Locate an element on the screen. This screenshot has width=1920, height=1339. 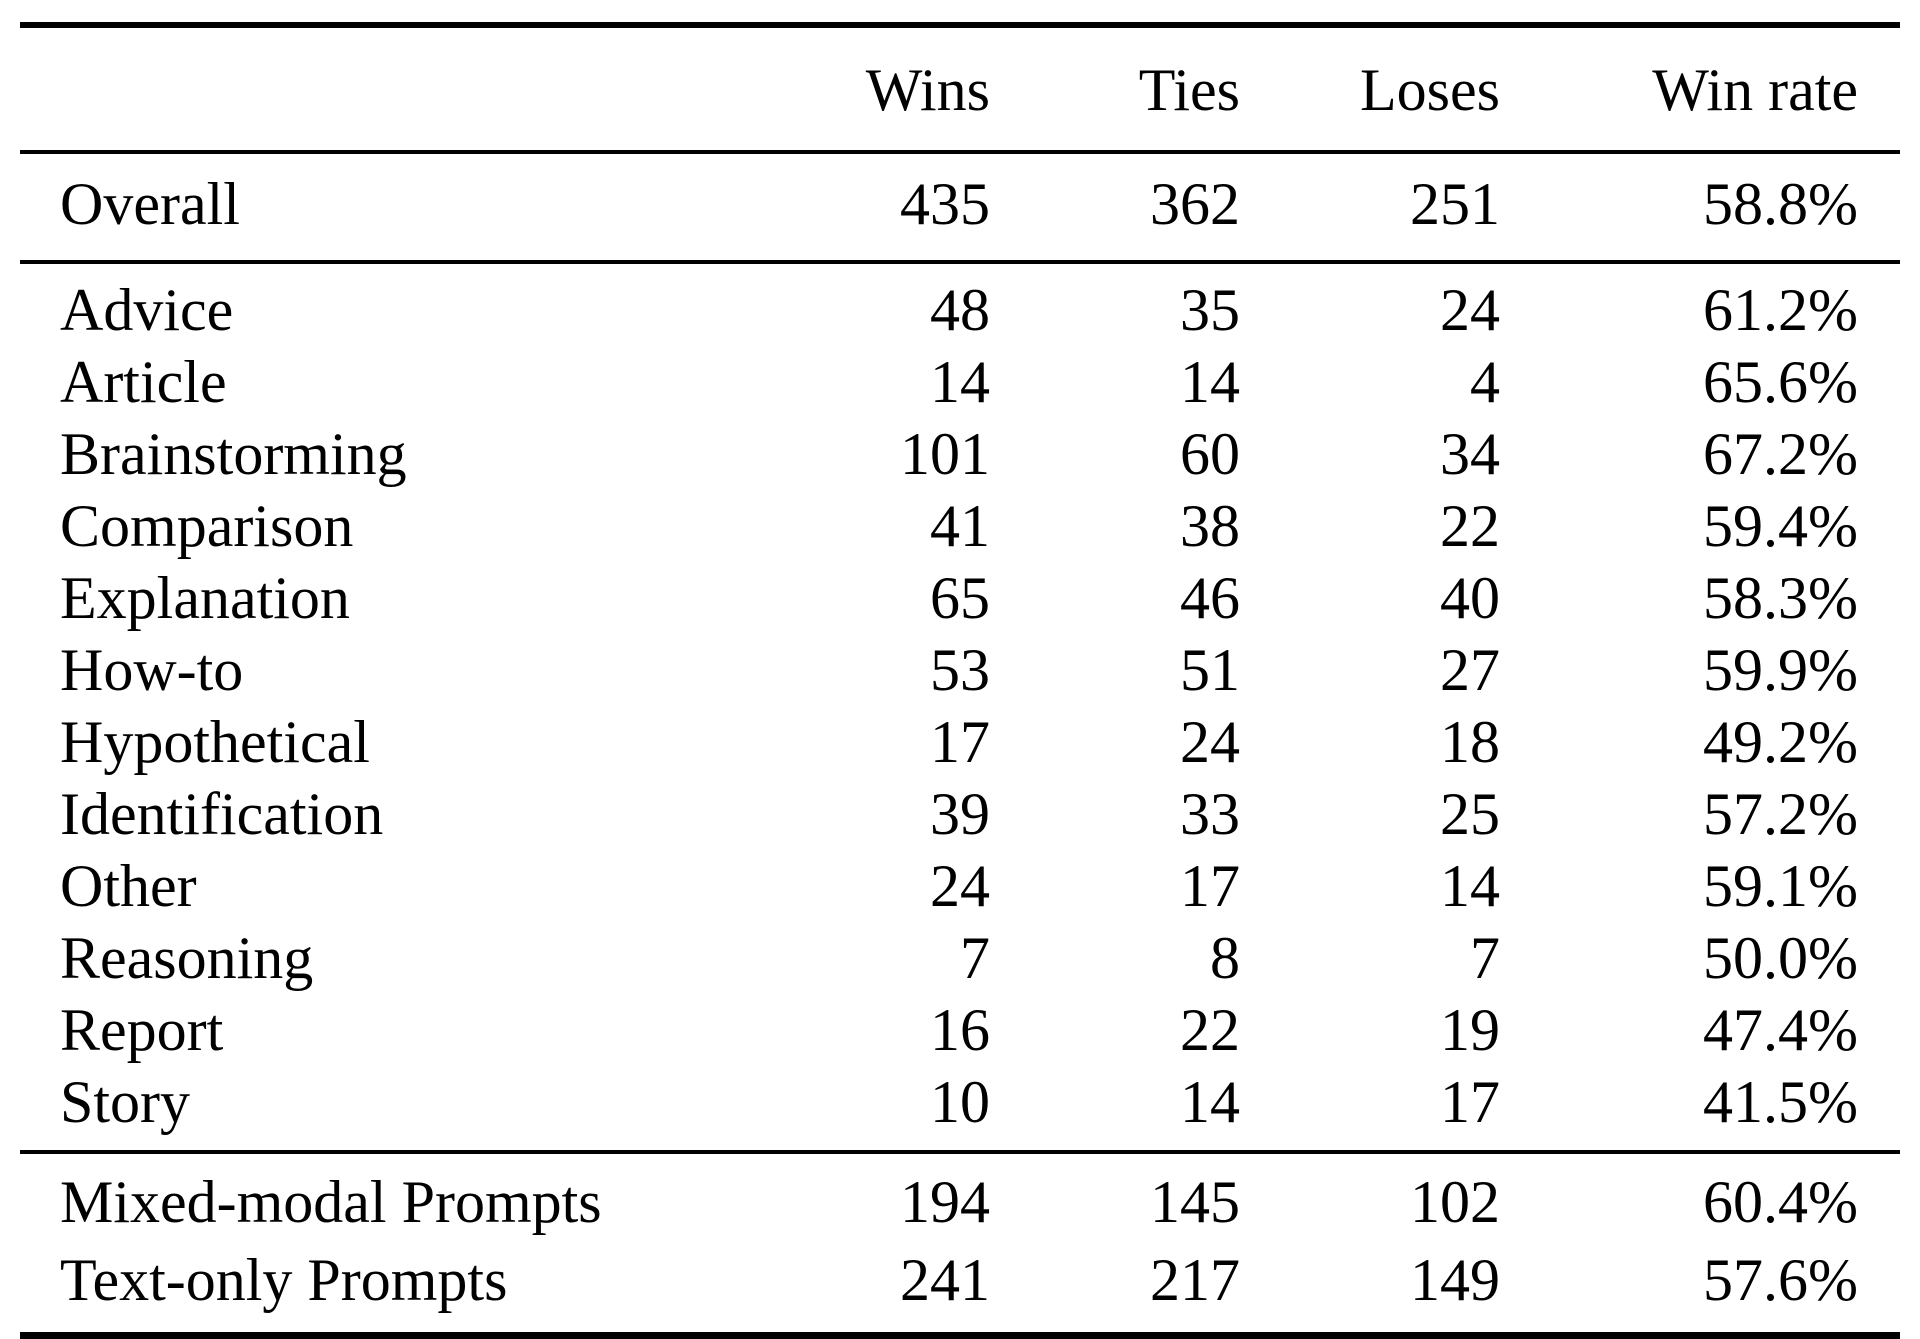
overall-section: Overall 435 362 251 58.8% is located at coordinates (960, 207).